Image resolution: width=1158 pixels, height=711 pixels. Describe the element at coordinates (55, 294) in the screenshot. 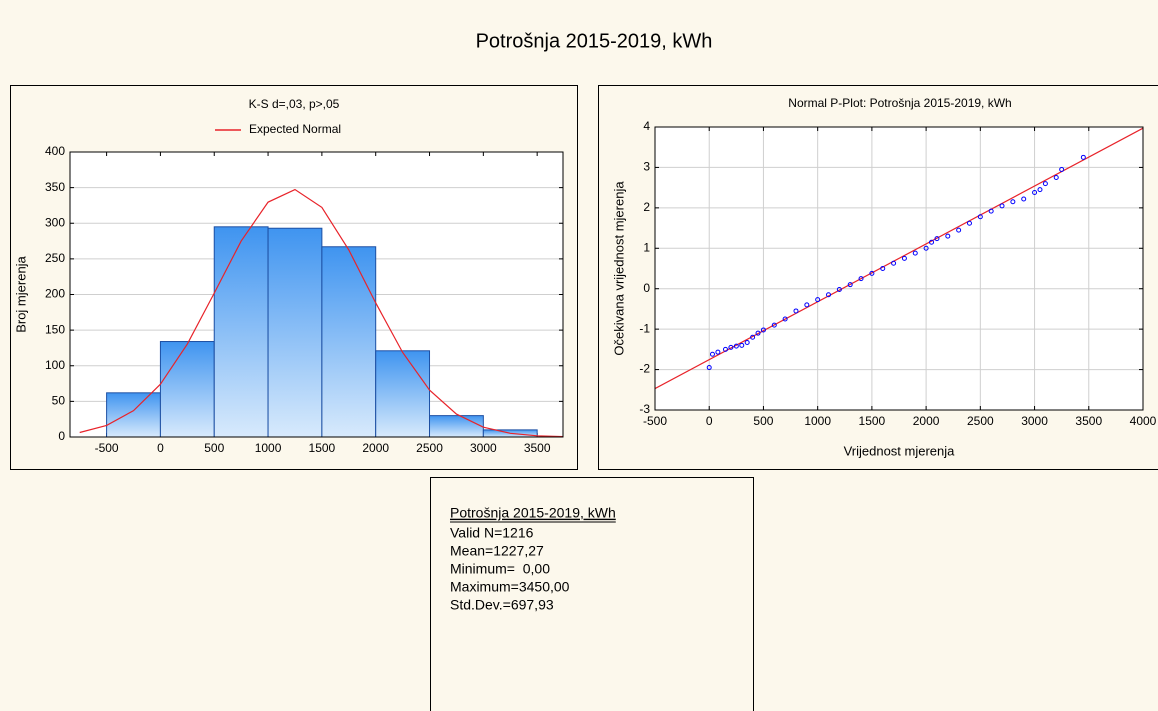

I see `y-tick-label: 200` at that location.